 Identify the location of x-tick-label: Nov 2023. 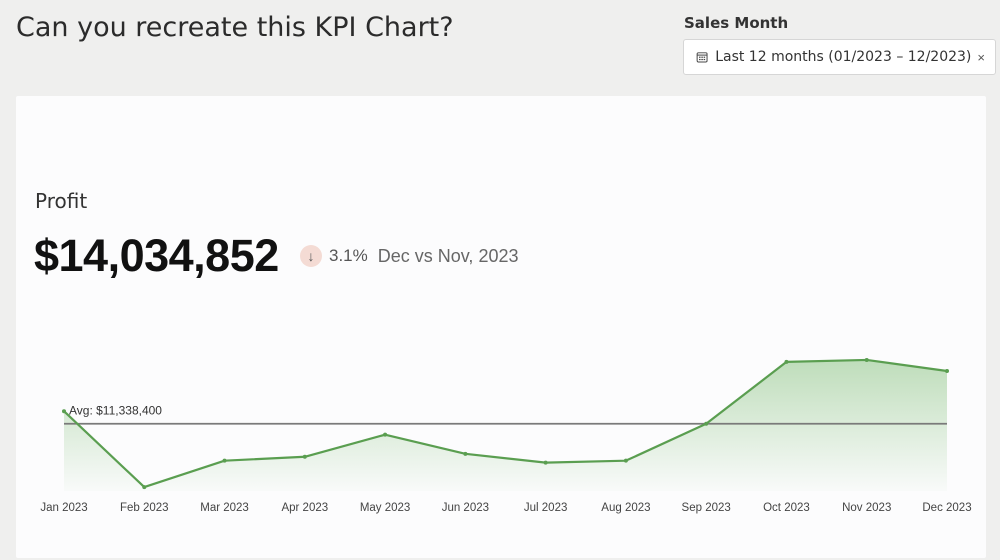
(866, 508).